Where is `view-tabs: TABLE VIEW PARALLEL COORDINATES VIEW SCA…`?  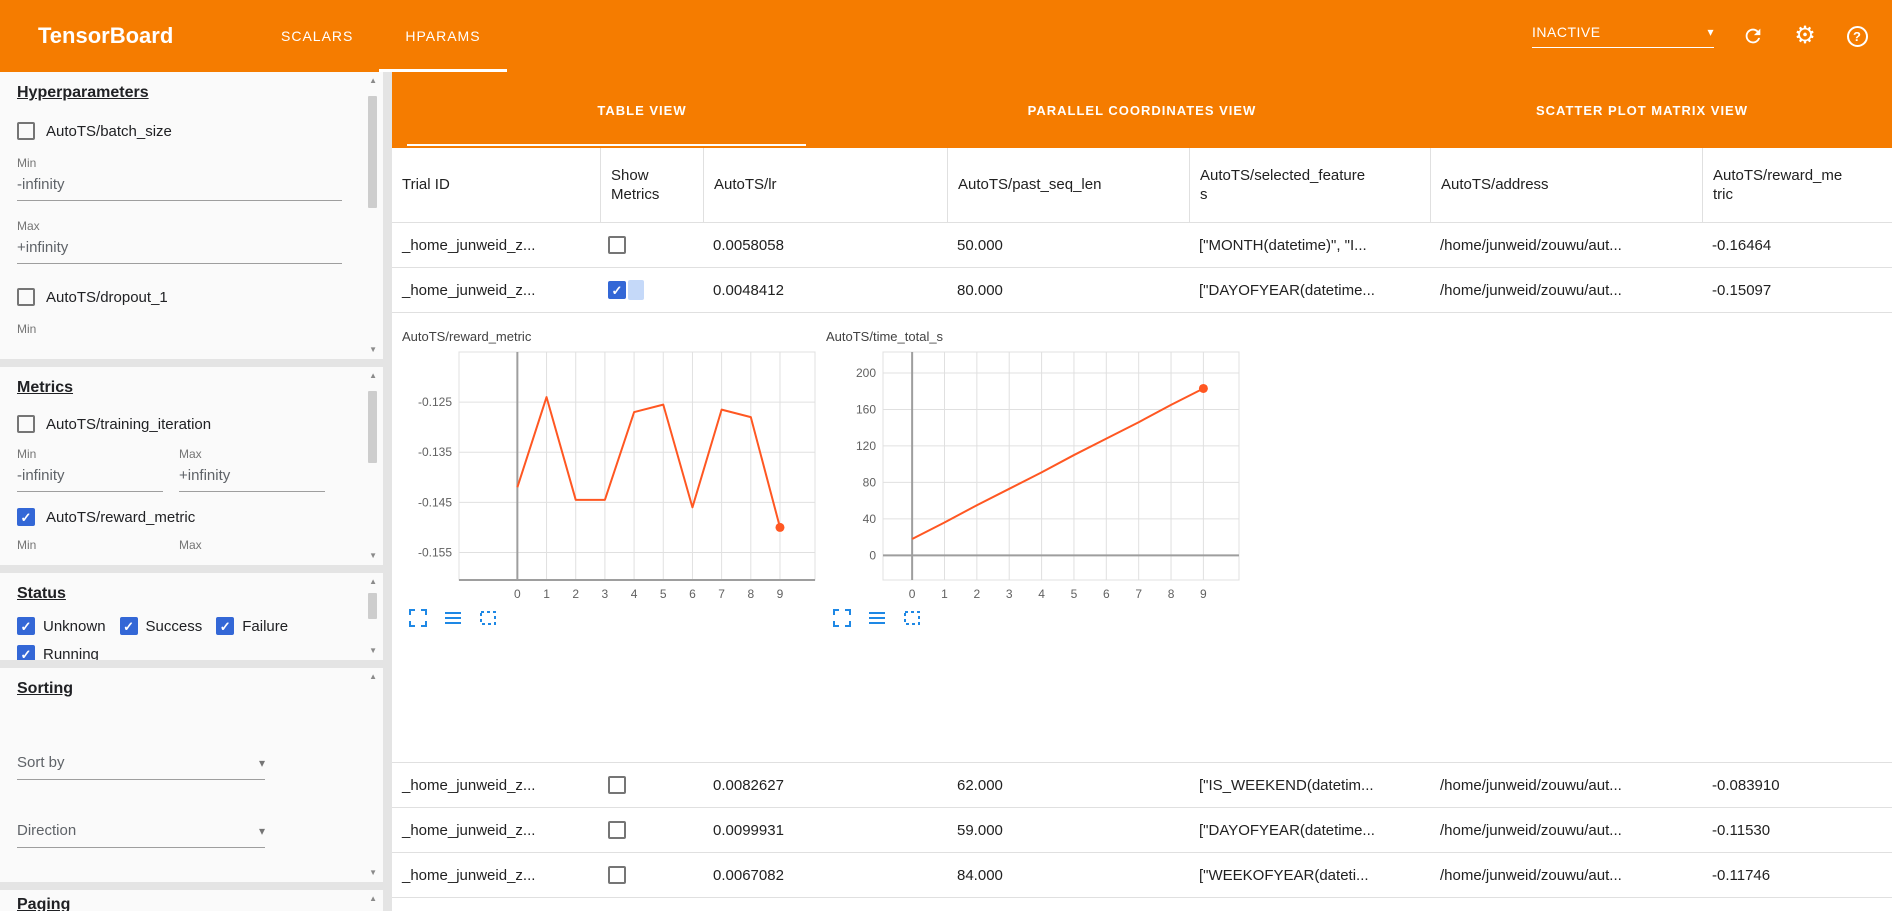
view-tabs: TABLE VIEW PARALLEL COORDINATES VIEW SCA… is located at coordinates (1142, 110).